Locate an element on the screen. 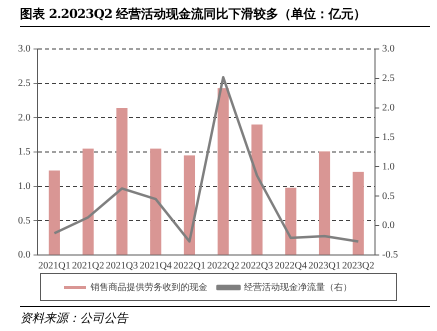 The image size is (437, 331). y2-tick-label: 2.0 is located at coordinates (388, 108).